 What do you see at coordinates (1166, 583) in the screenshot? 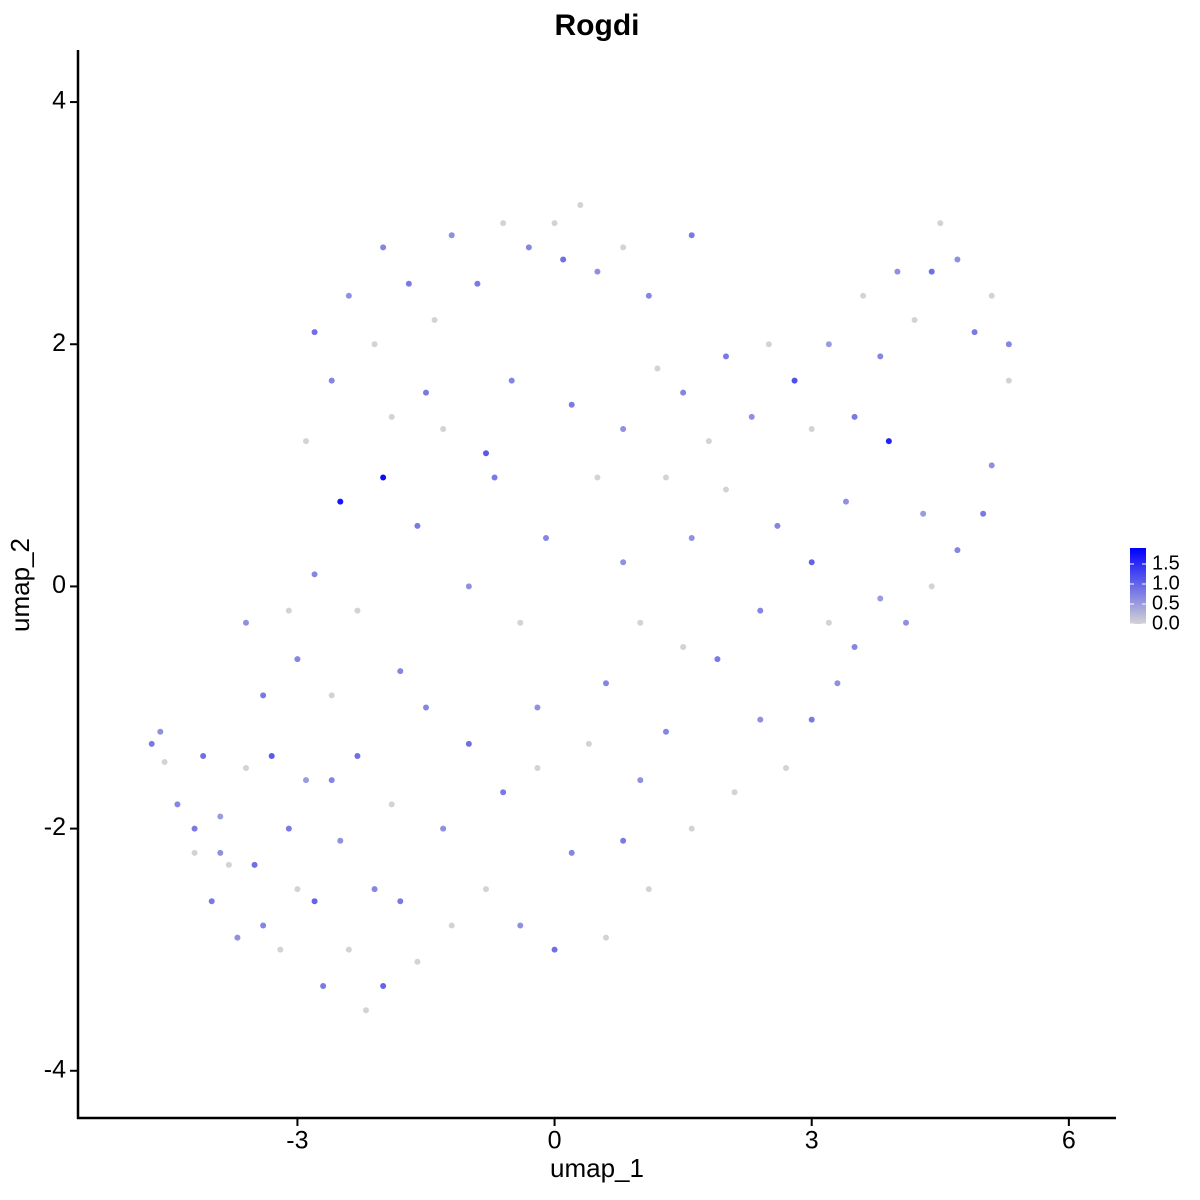
I see `colorbar-label: 1.0` at bounding box center [1166, 583].